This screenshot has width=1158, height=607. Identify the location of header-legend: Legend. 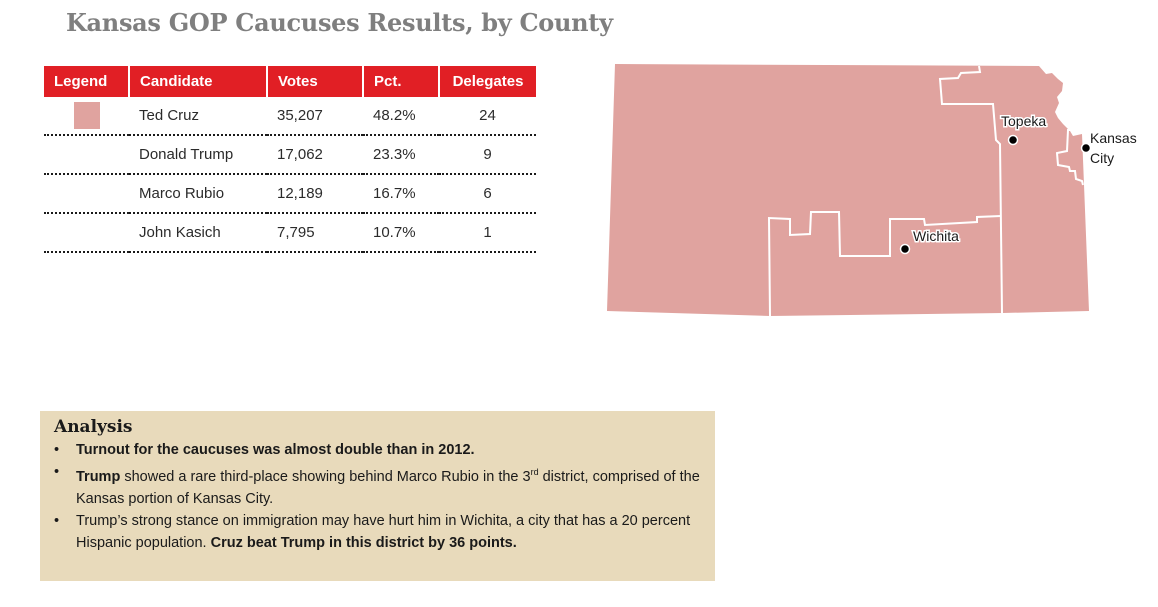
(87, 81).